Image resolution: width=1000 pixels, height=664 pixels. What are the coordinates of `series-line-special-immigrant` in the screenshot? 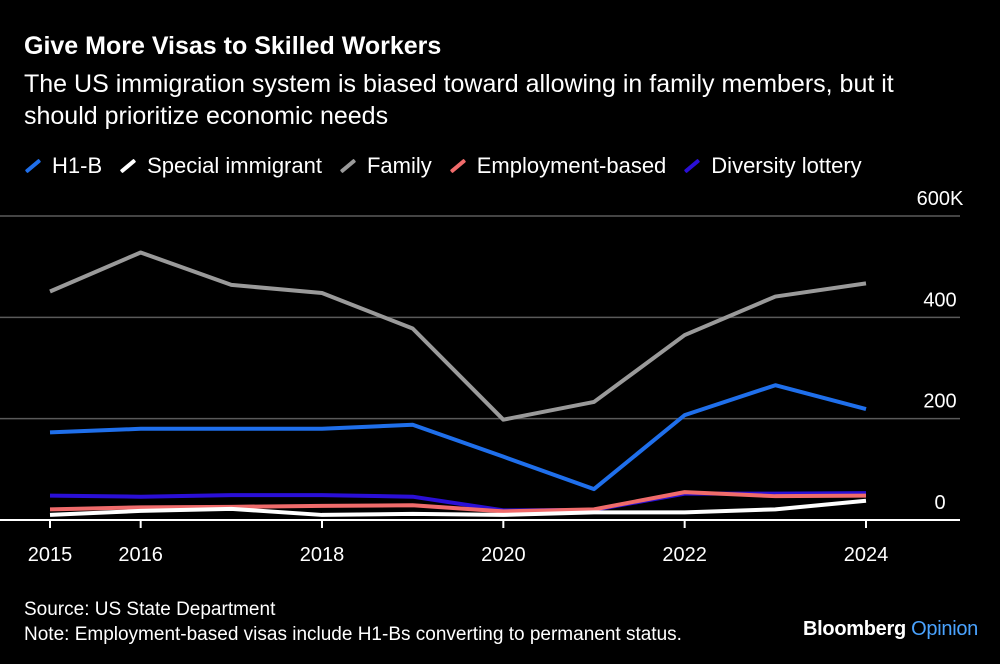 It's located at (458, 507).